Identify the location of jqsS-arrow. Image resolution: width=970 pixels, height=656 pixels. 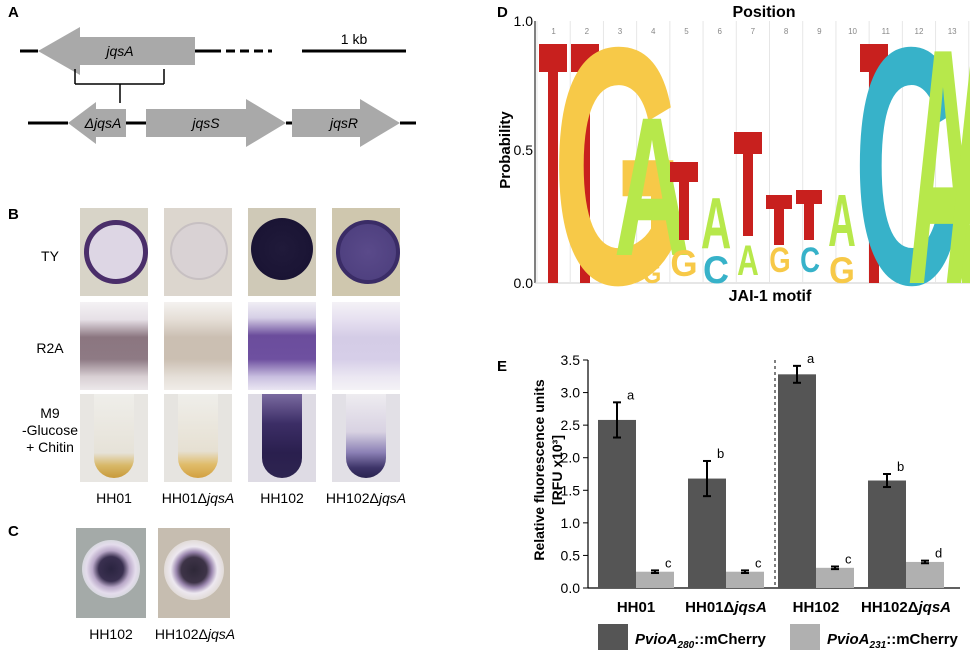
(216, 123).